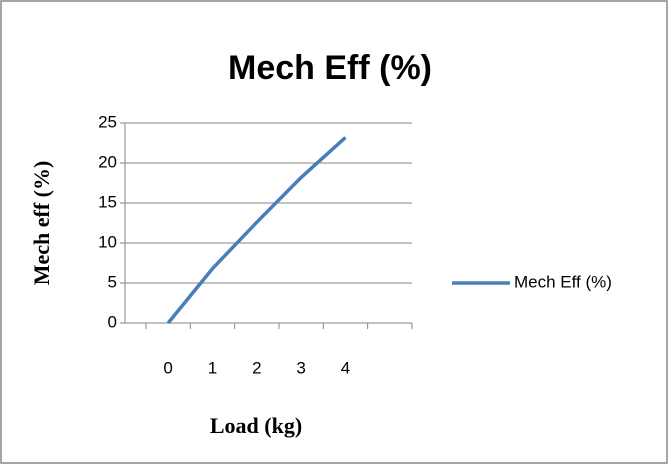  Describe the element at coordinates (212, 367) in the screenshot. I see `x-tick-label: 1` at that location.